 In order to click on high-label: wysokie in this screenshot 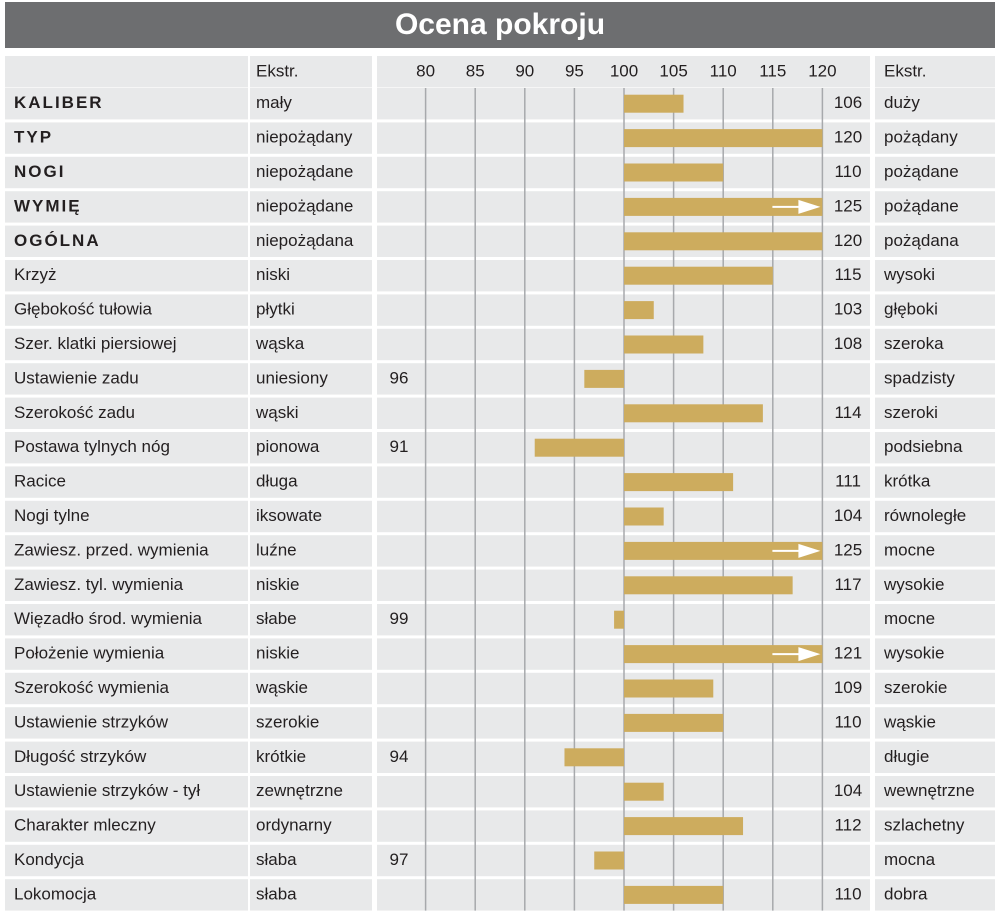, I will do `click(913, 584)`.